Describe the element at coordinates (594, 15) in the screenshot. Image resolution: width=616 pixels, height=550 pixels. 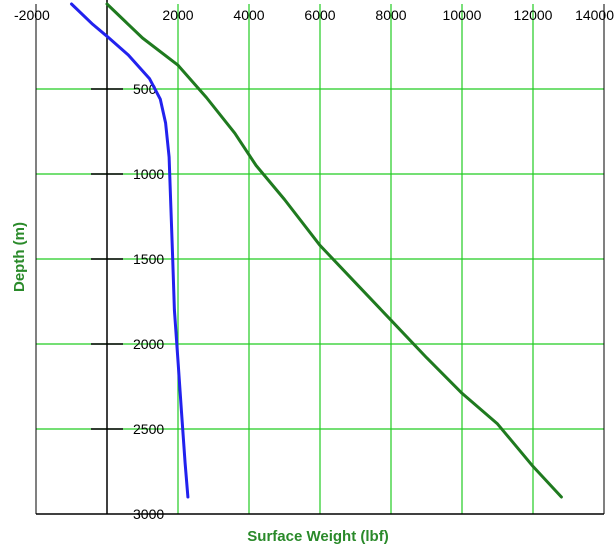
I see `x-tick-label-14000: 14000` at that location.